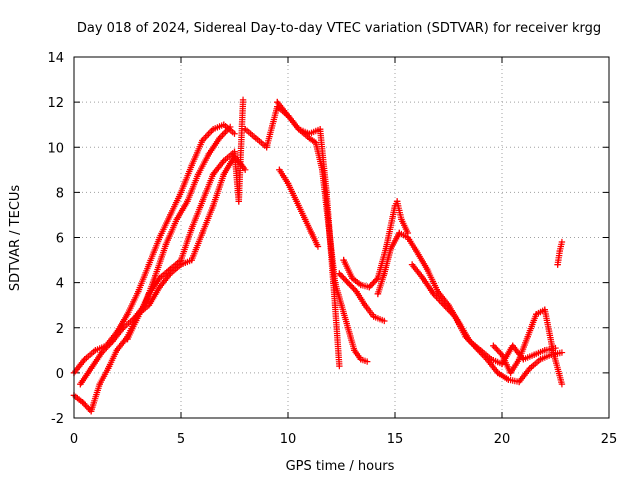  What do you see at coordinates (15, 238) in the screenshot?
I see `y-axis-label: SDTVAR / TECUs` at bounding box center [15, 238].